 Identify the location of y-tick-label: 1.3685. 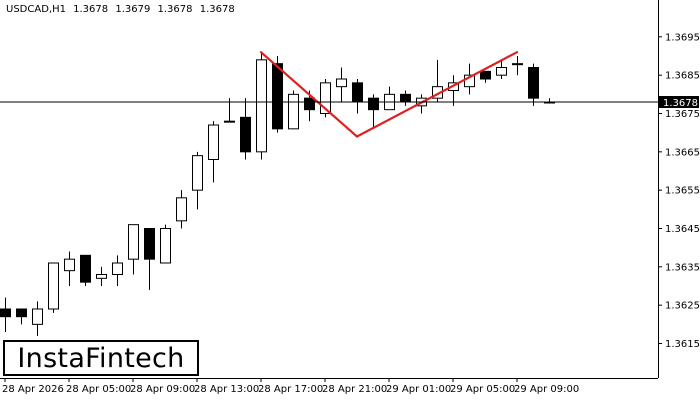
(682, 76).